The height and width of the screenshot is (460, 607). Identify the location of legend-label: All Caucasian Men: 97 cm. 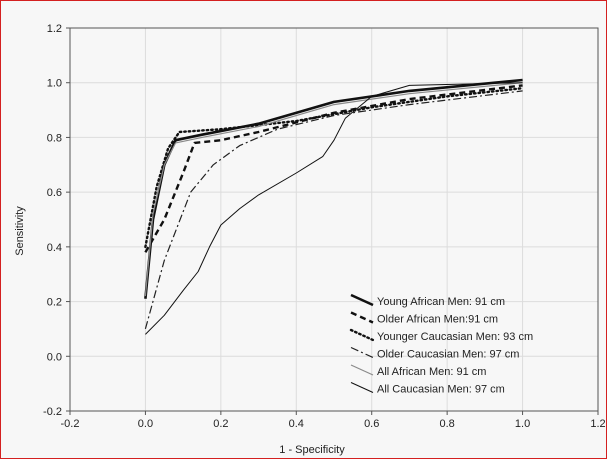
(441, 390).